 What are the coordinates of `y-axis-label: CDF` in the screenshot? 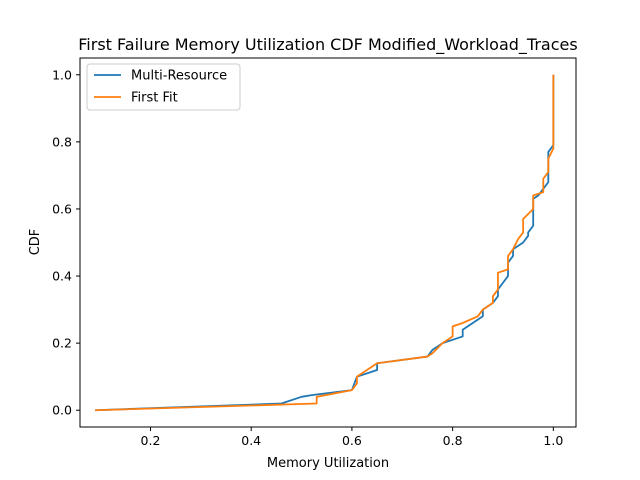 It's located at (35, 242).